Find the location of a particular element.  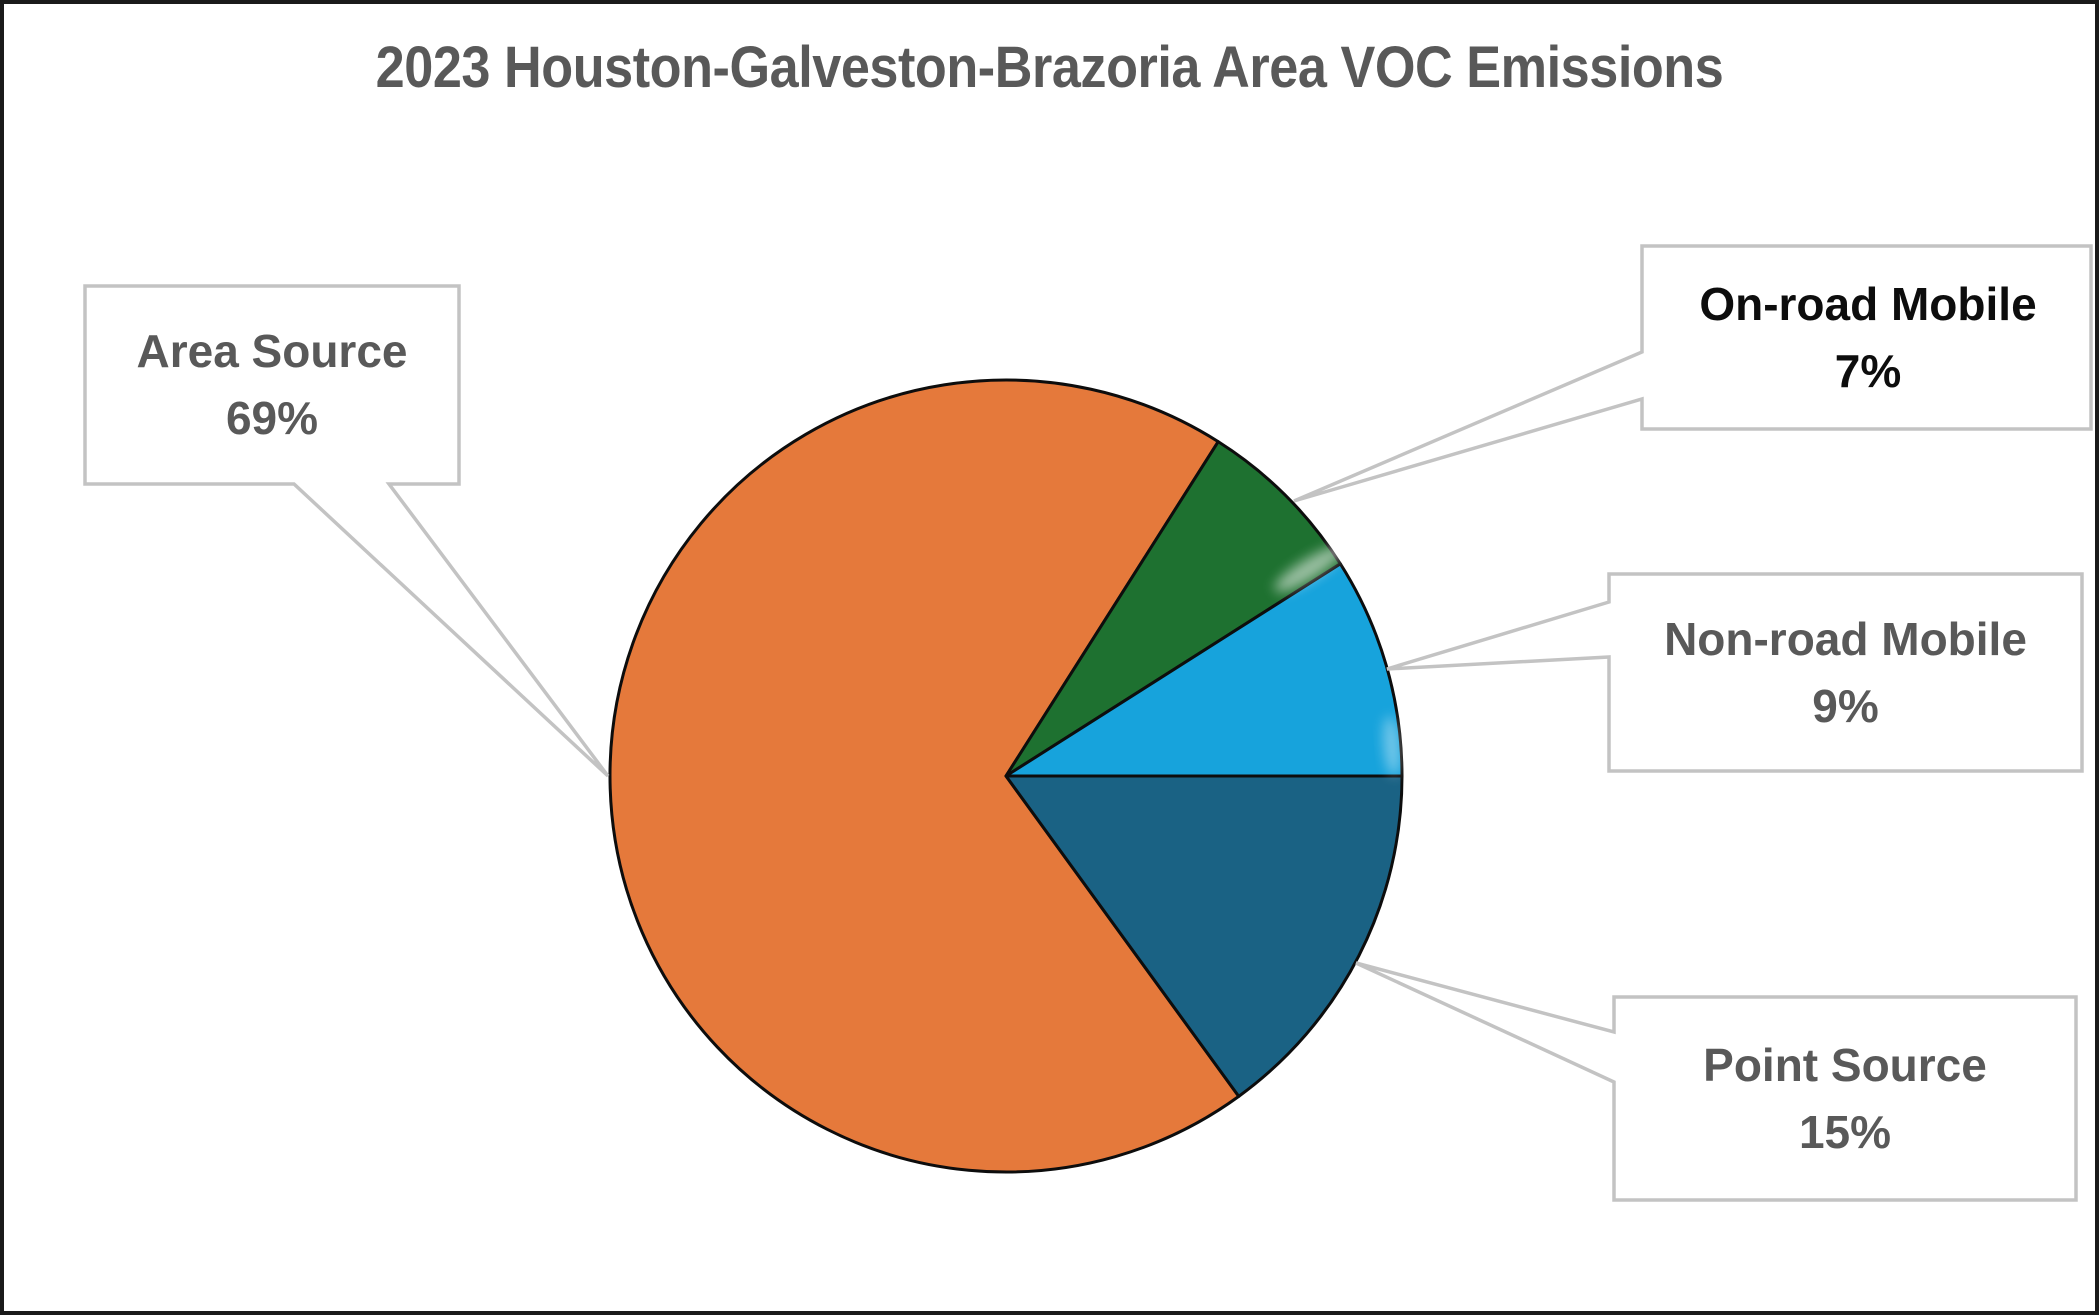

callout-area-source-label: Area Source is located at coordinates (272, 351).